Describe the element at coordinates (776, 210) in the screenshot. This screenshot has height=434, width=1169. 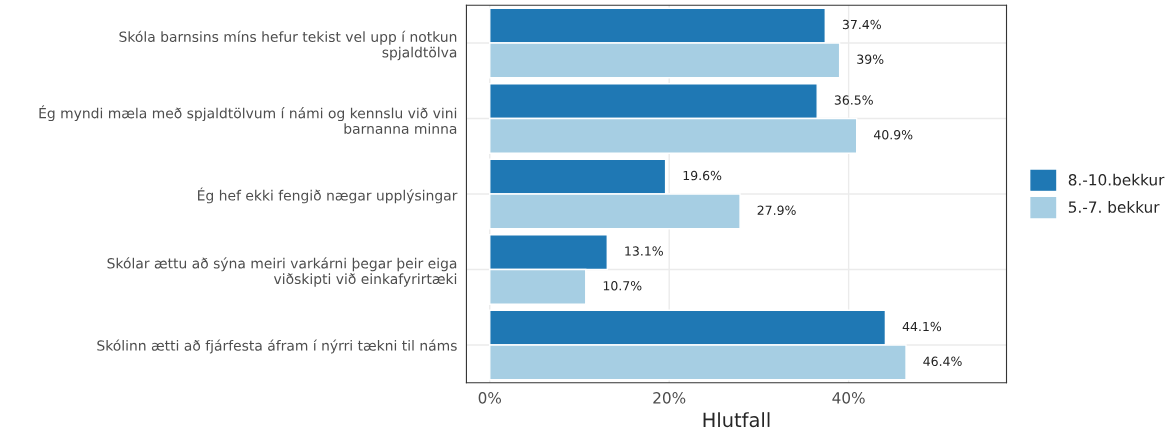
I see `data-label: 27.9%` at that location.